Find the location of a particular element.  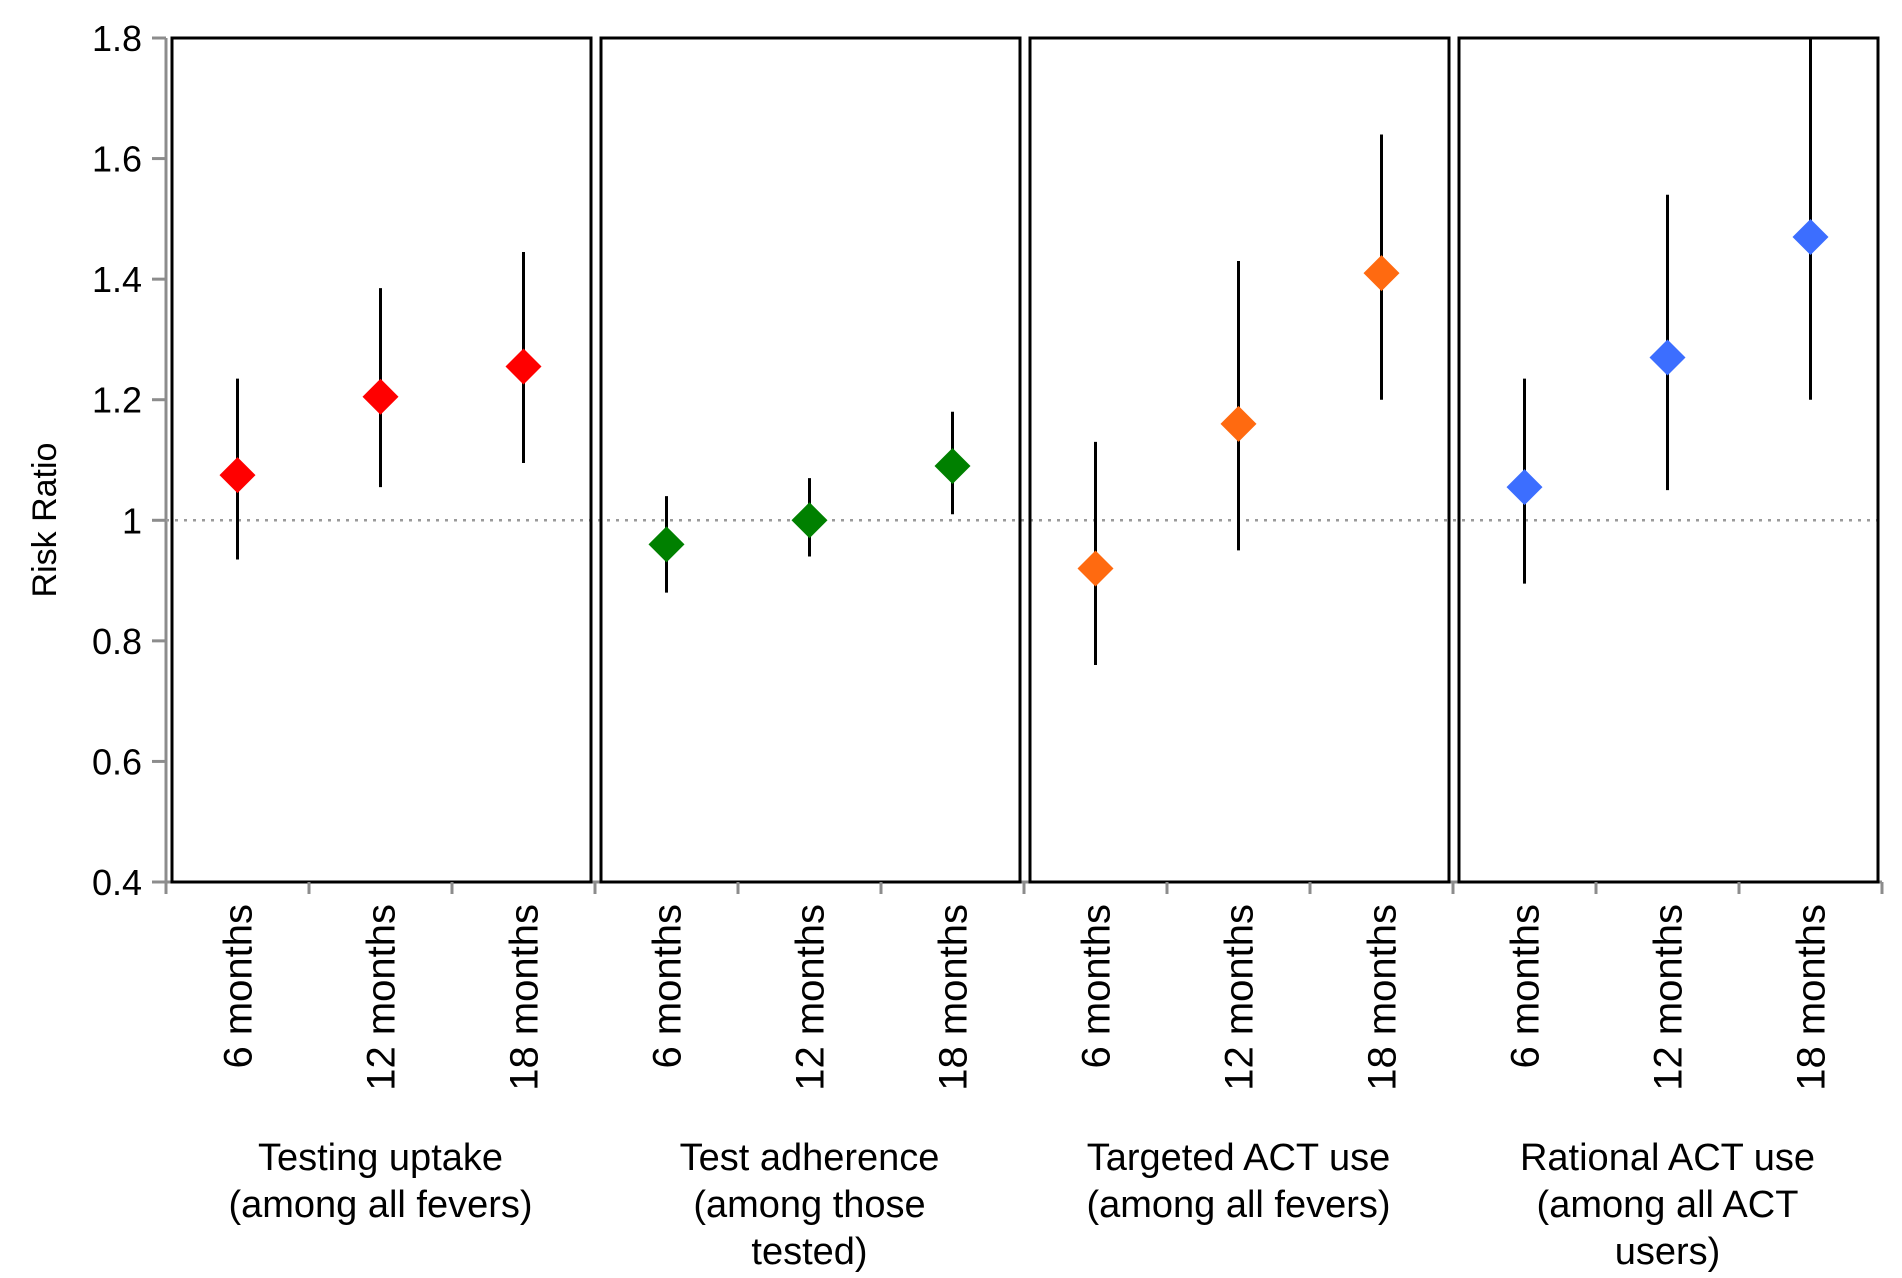

y-ticks: 0.4 0.6 0.8 1 1.2 1.4 1.6 1.8 is located at coordinates (129, 460).